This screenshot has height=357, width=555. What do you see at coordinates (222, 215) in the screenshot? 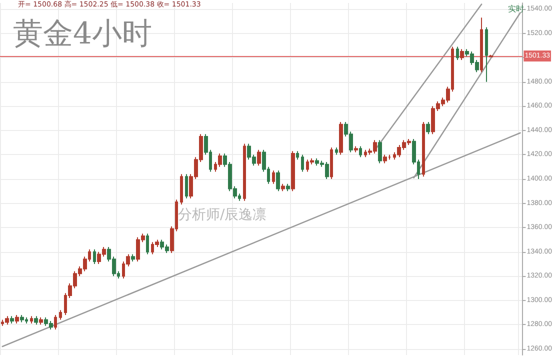
I see `annotation: 分析师/辰逸凛` at bounding box center [222, 215].